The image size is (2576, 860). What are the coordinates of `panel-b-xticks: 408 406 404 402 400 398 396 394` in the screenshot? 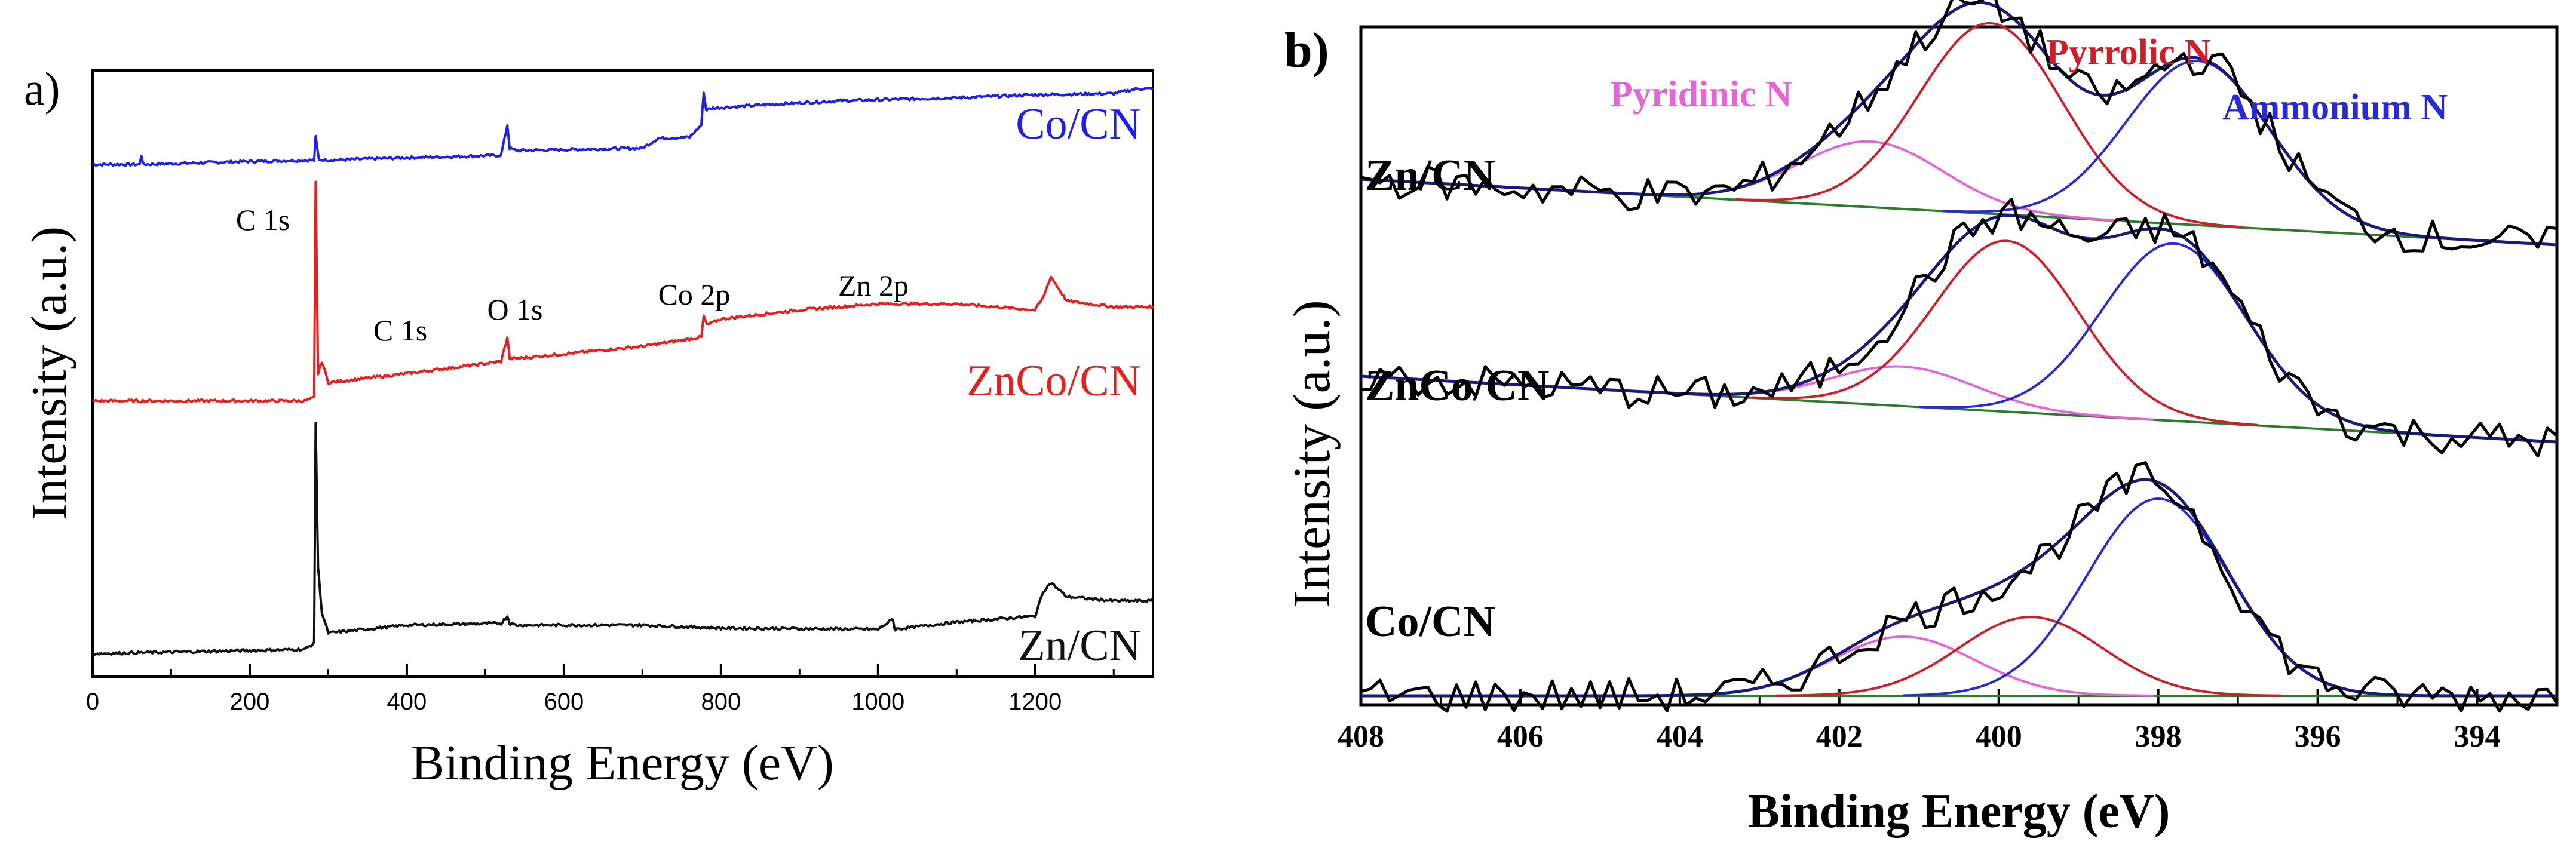 It's located at (1919, 721).